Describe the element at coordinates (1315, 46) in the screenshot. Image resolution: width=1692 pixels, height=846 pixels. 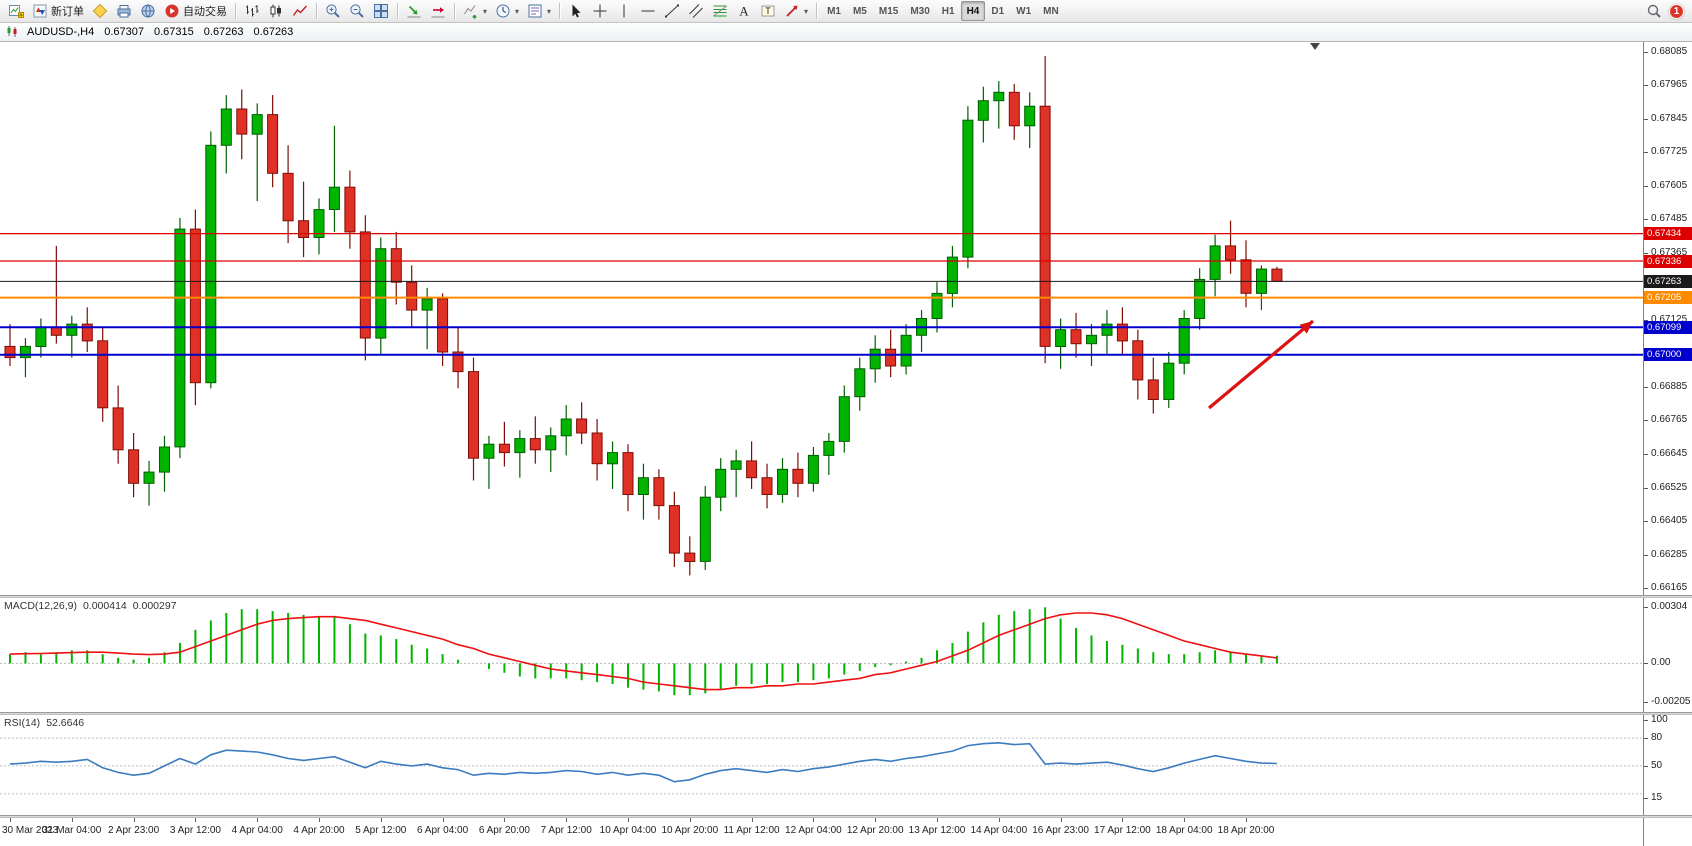
I see `chart-shift-marker` at that location.